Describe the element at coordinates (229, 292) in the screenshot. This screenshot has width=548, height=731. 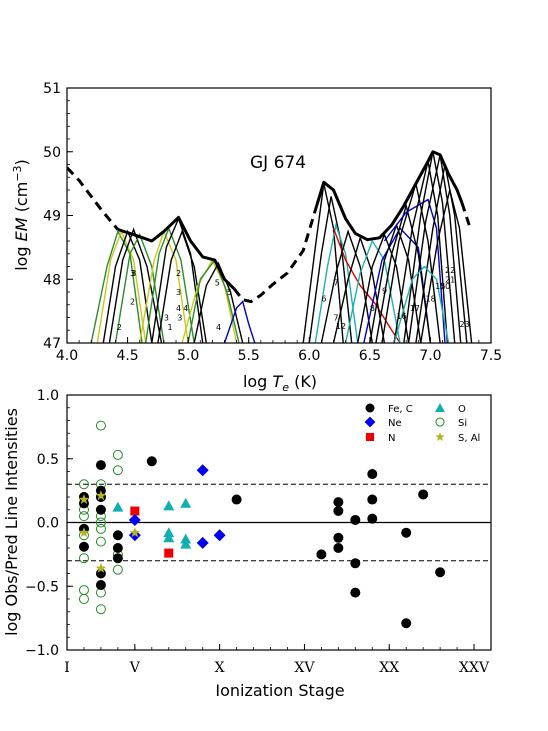
I see `curve-label: 5` at that location.